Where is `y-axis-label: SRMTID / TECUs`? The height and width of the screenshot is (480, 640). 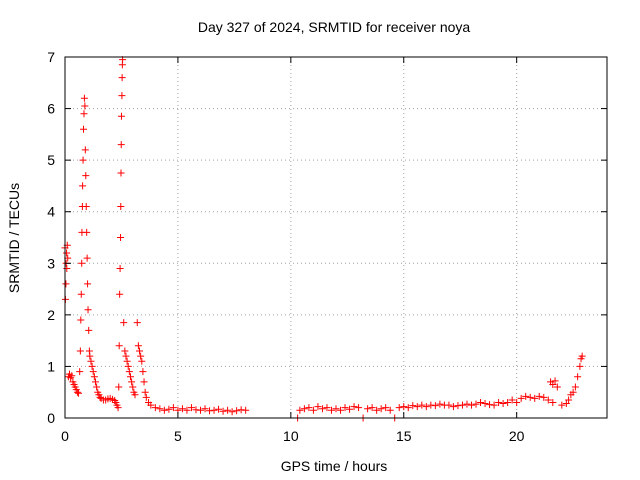 y-axis-label: SRMTID / TECUs is located at coordinates (14, 238).